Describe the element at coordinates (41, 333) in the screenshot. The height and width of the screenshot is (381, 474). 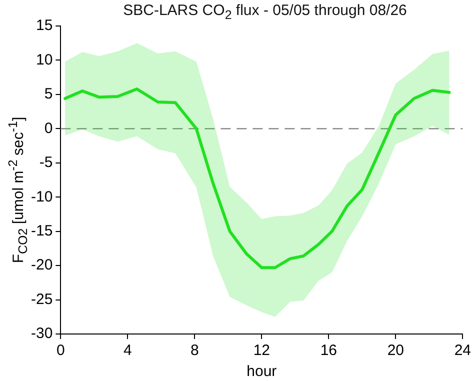
I see `y-tick-label: -30` at that location.